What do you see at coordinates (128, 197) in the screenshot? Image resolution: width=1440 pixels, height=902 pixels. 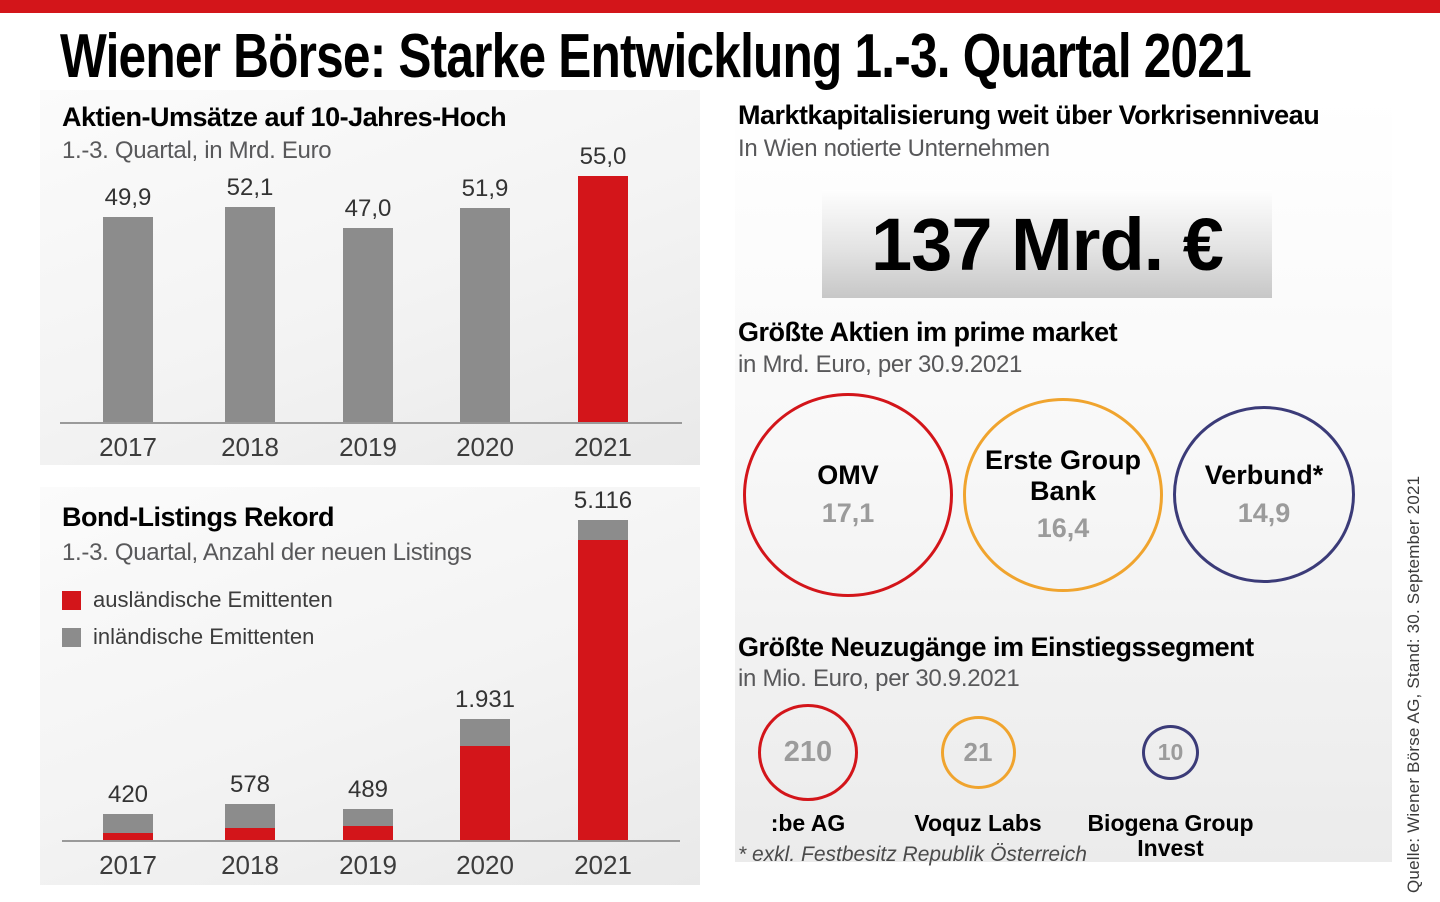 I see `bar-value-label: 49,9` at bounding box center [128, 197].